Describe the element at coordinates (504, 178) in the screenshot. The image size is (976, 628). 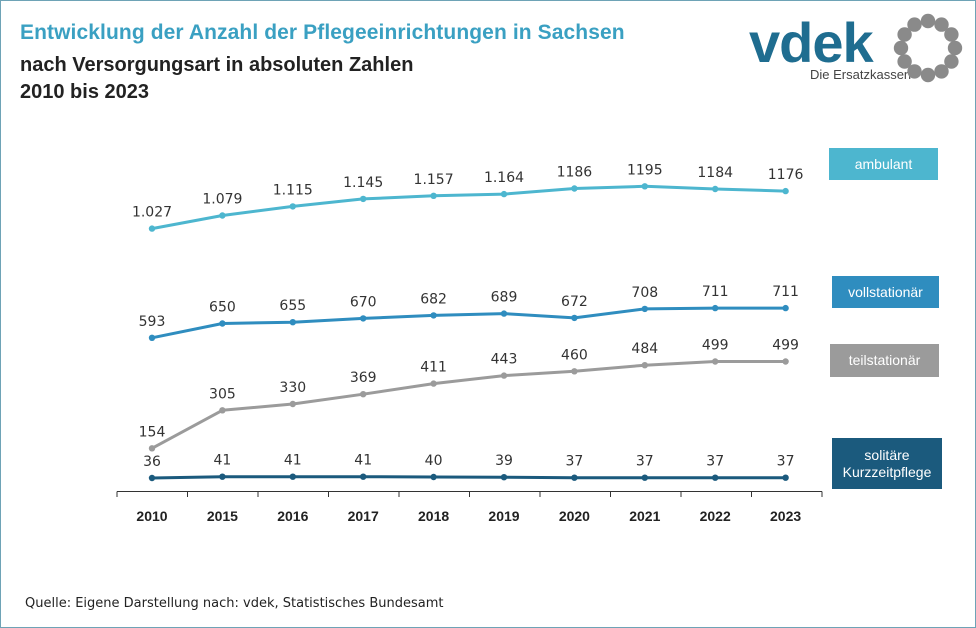
I see `data-label-ambulant: 1.164` at that location.